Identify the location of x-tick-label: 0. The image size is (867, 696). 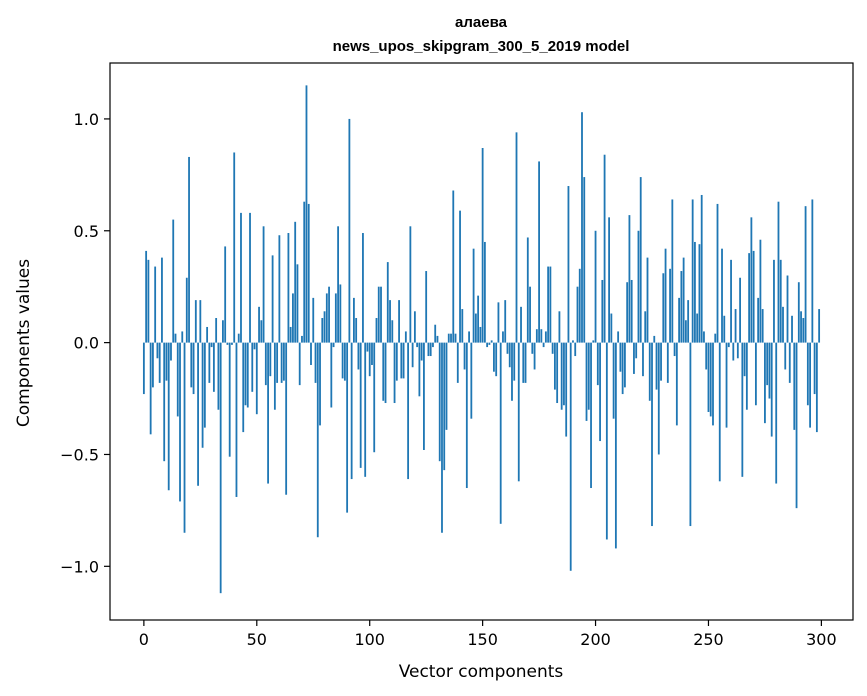
(144, 639).